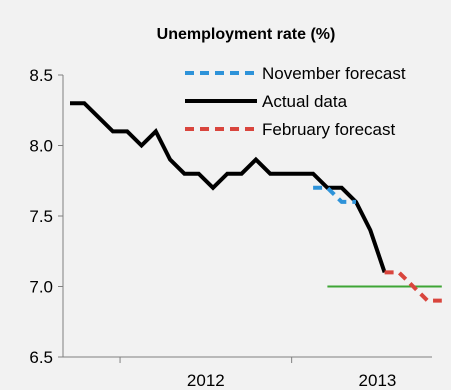  I want to click on legend-label: Actual data, so click(305, 101).